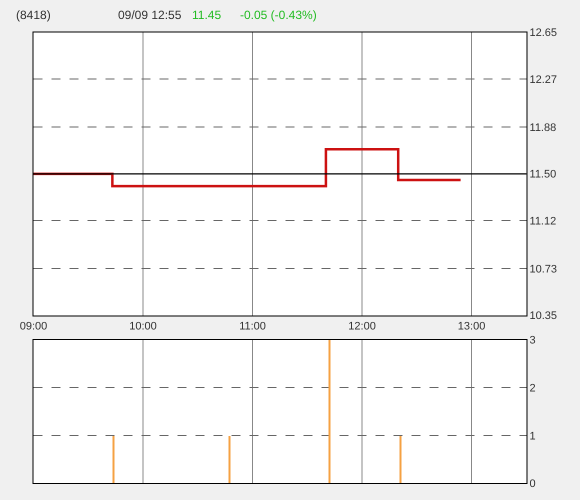  Describe the element at coordinates (207, 15) in the screenshot. I see `text: 11.45` at that location.